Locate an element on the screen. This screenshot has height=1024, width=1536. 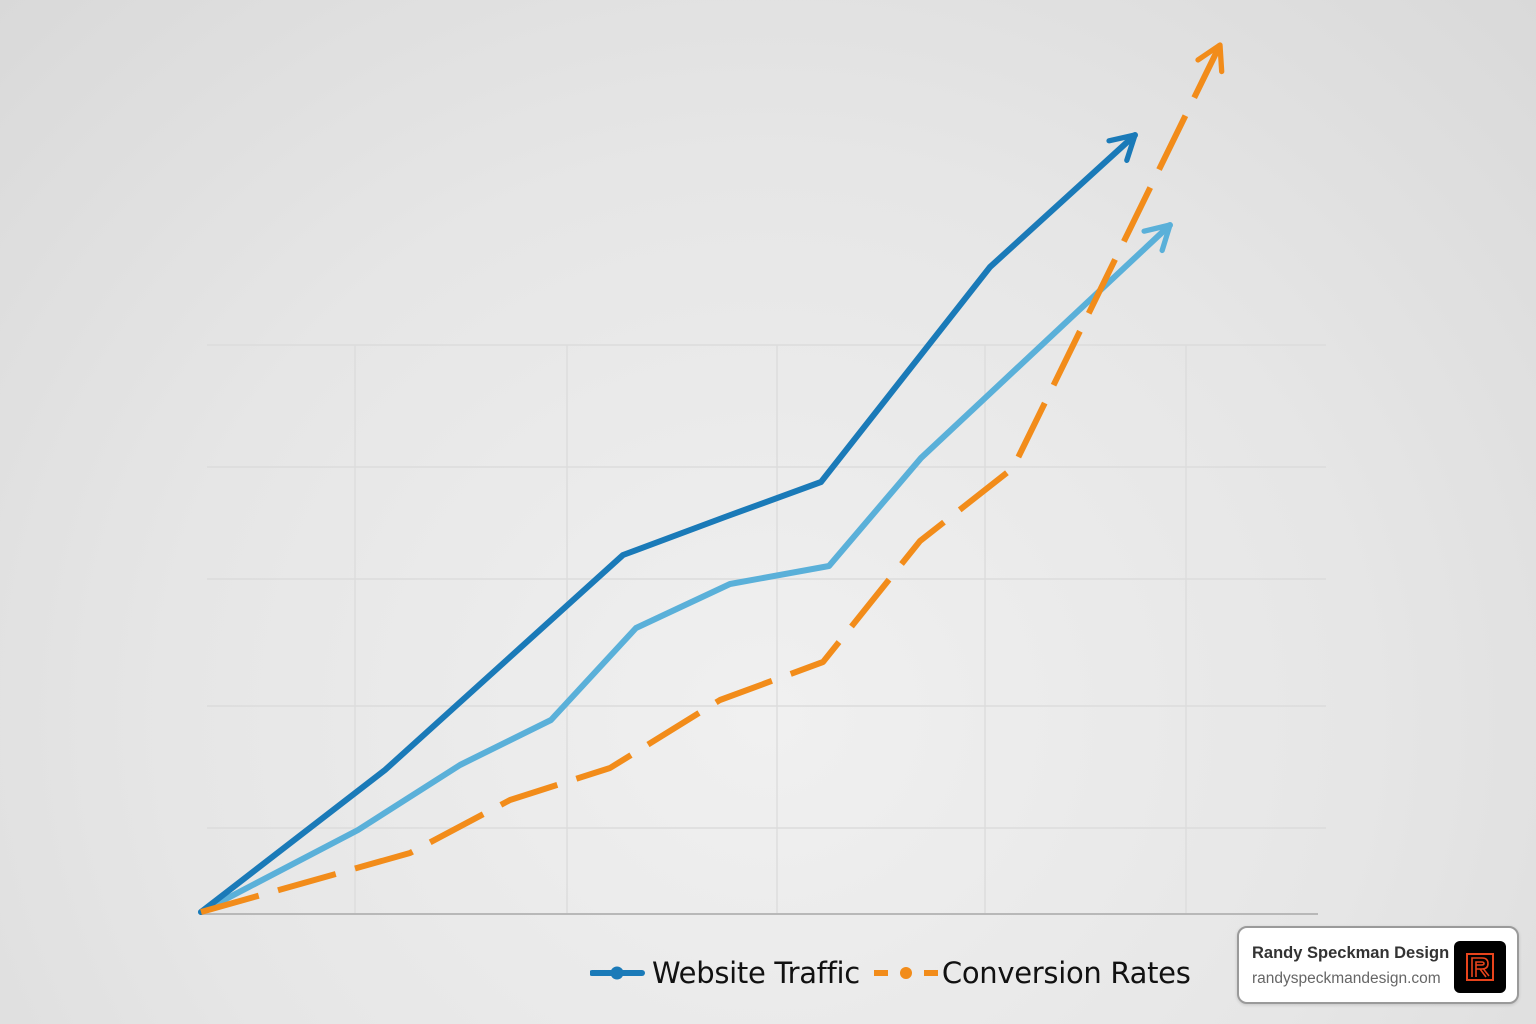
legend-marker-line-dot-icon is located at coordinates (617, 973).